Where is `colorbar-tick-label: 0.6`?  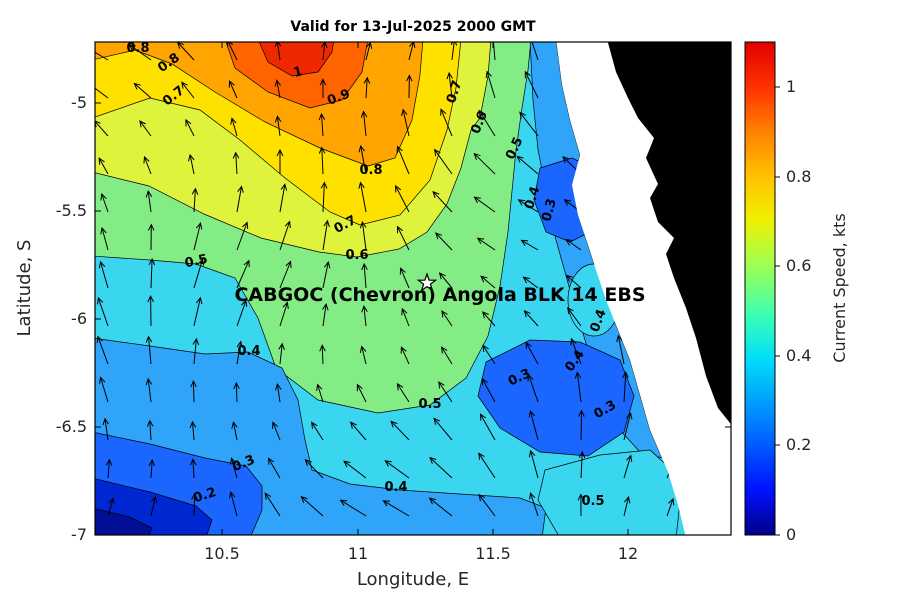
colorbar-tick-label: 0.6 is located at coordinates (798, 265).